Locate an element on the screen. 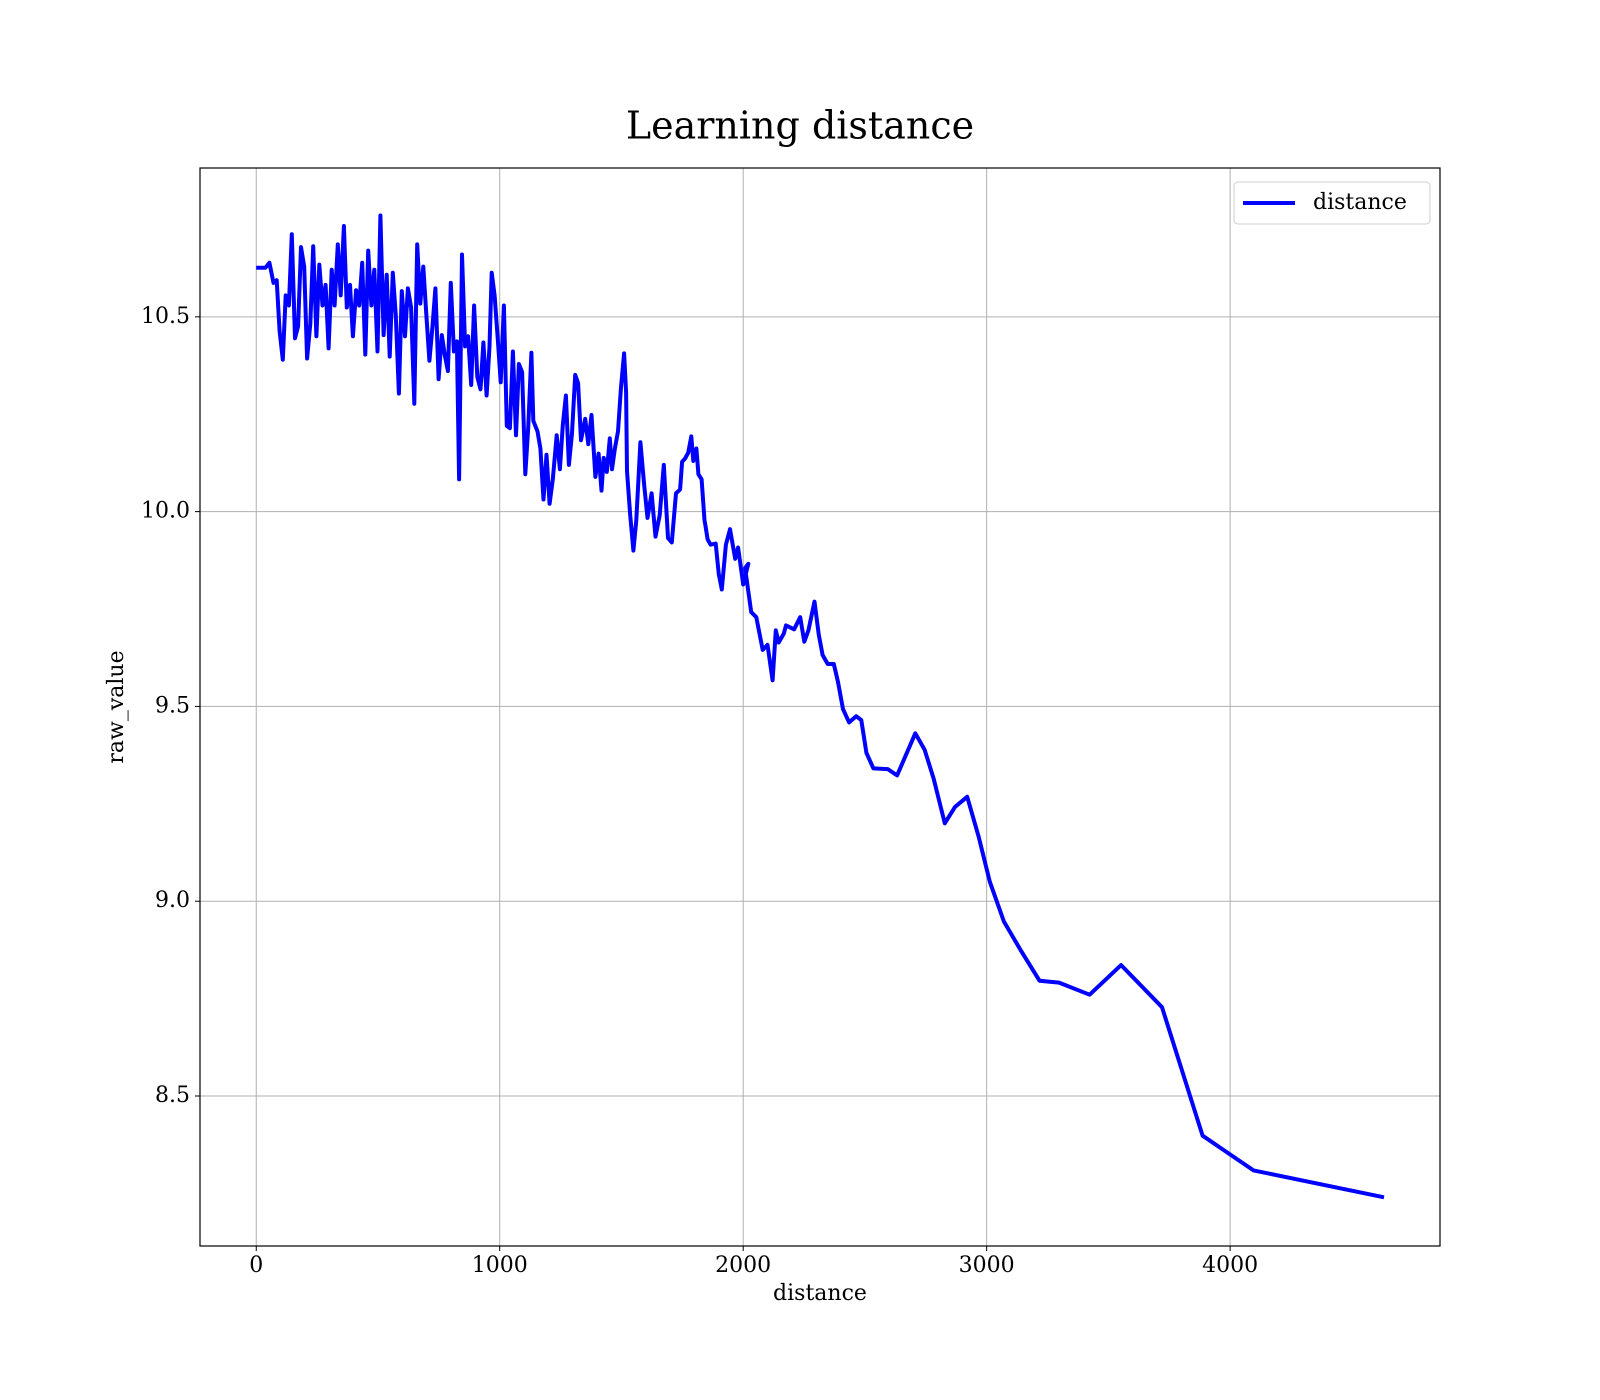  legend-box is located at coordinates (1332, 203).